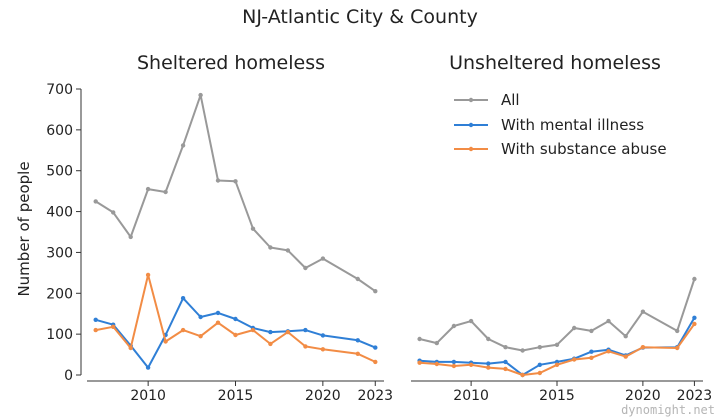 The image size is (720, 420). I want to click on sheltered-series-line-with-mental-illness, so click(235, 333).